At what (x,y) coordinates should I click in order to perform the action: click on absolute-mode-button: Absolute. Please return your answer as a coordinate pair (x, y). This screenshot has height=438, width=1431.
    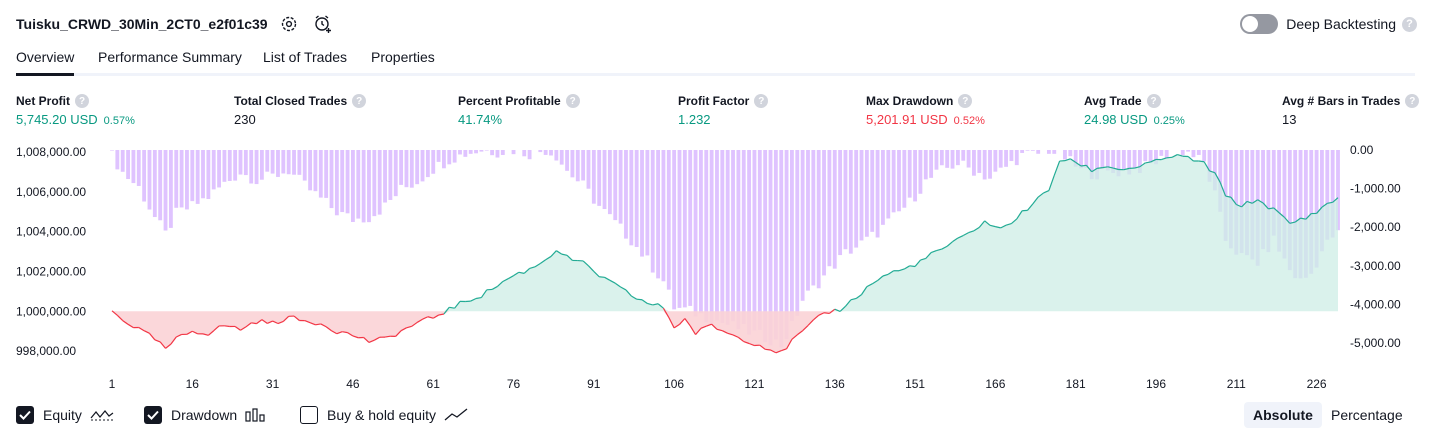
    Looking at the image, I should click on (1283, 415).